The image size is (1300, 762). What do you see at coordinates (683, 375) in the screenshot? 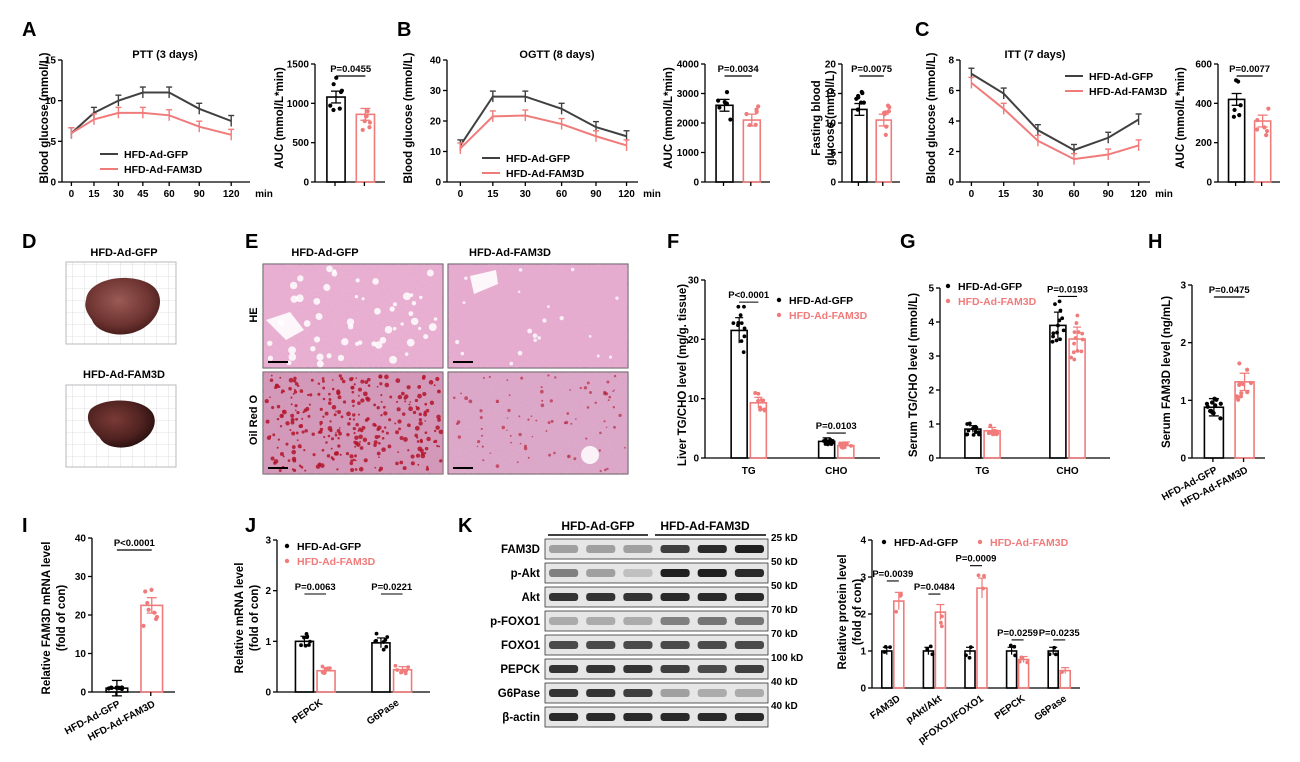
I see `y-axis-label-liver: Liver TG/CHO level (mg/g. tissue)` at bounding box center [683, 375].